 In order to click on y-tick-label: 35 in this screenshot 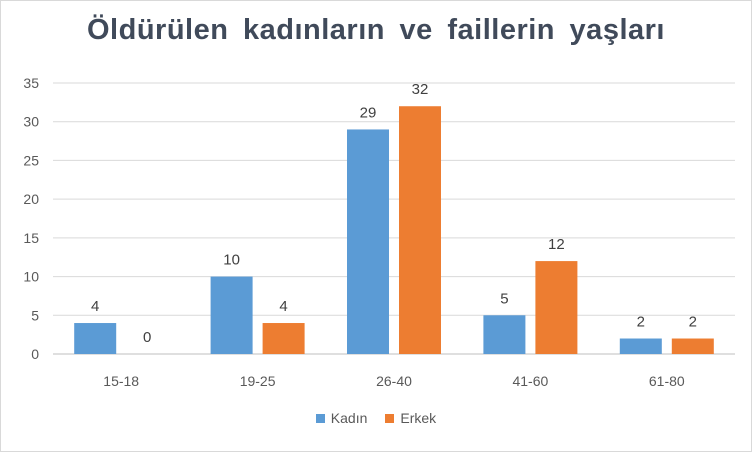, I will do `click(31, 83)`.